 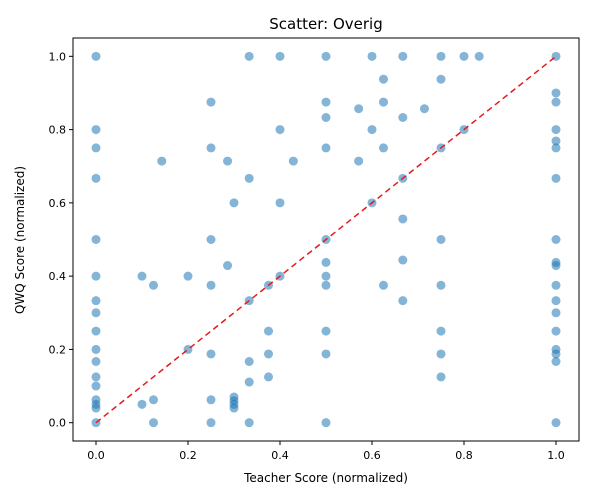 What do you see at coordinates (20, 240) in the screenshot?
I see `y-axis-label: QWQ Score (normalized)` at bounding box center [20, 240].